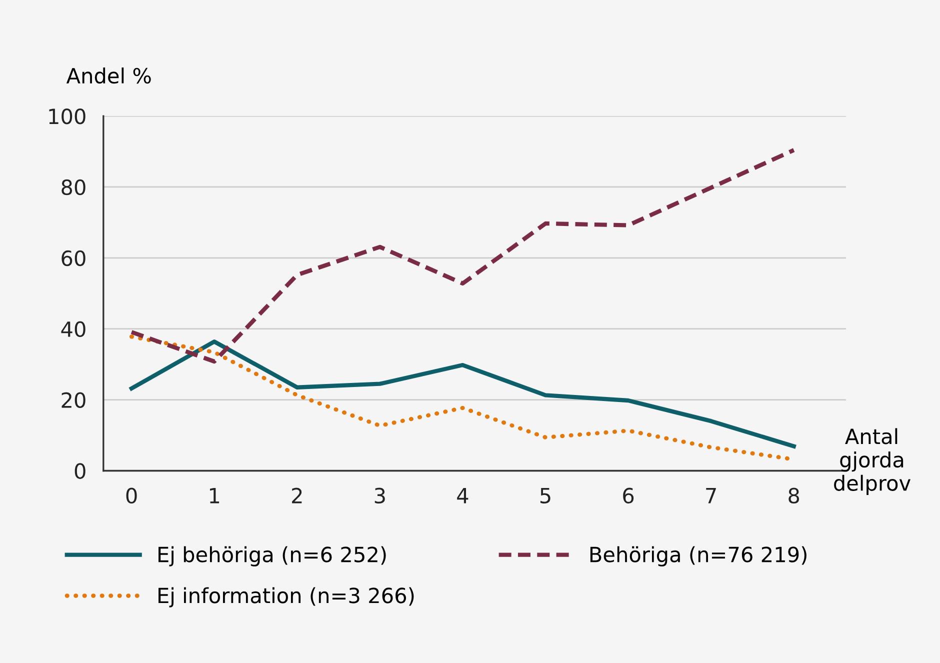  Describe the element at coordinates (872, 461) in the screenshot. I see `x-axis-title: Antal gjorda delprov` at that location.